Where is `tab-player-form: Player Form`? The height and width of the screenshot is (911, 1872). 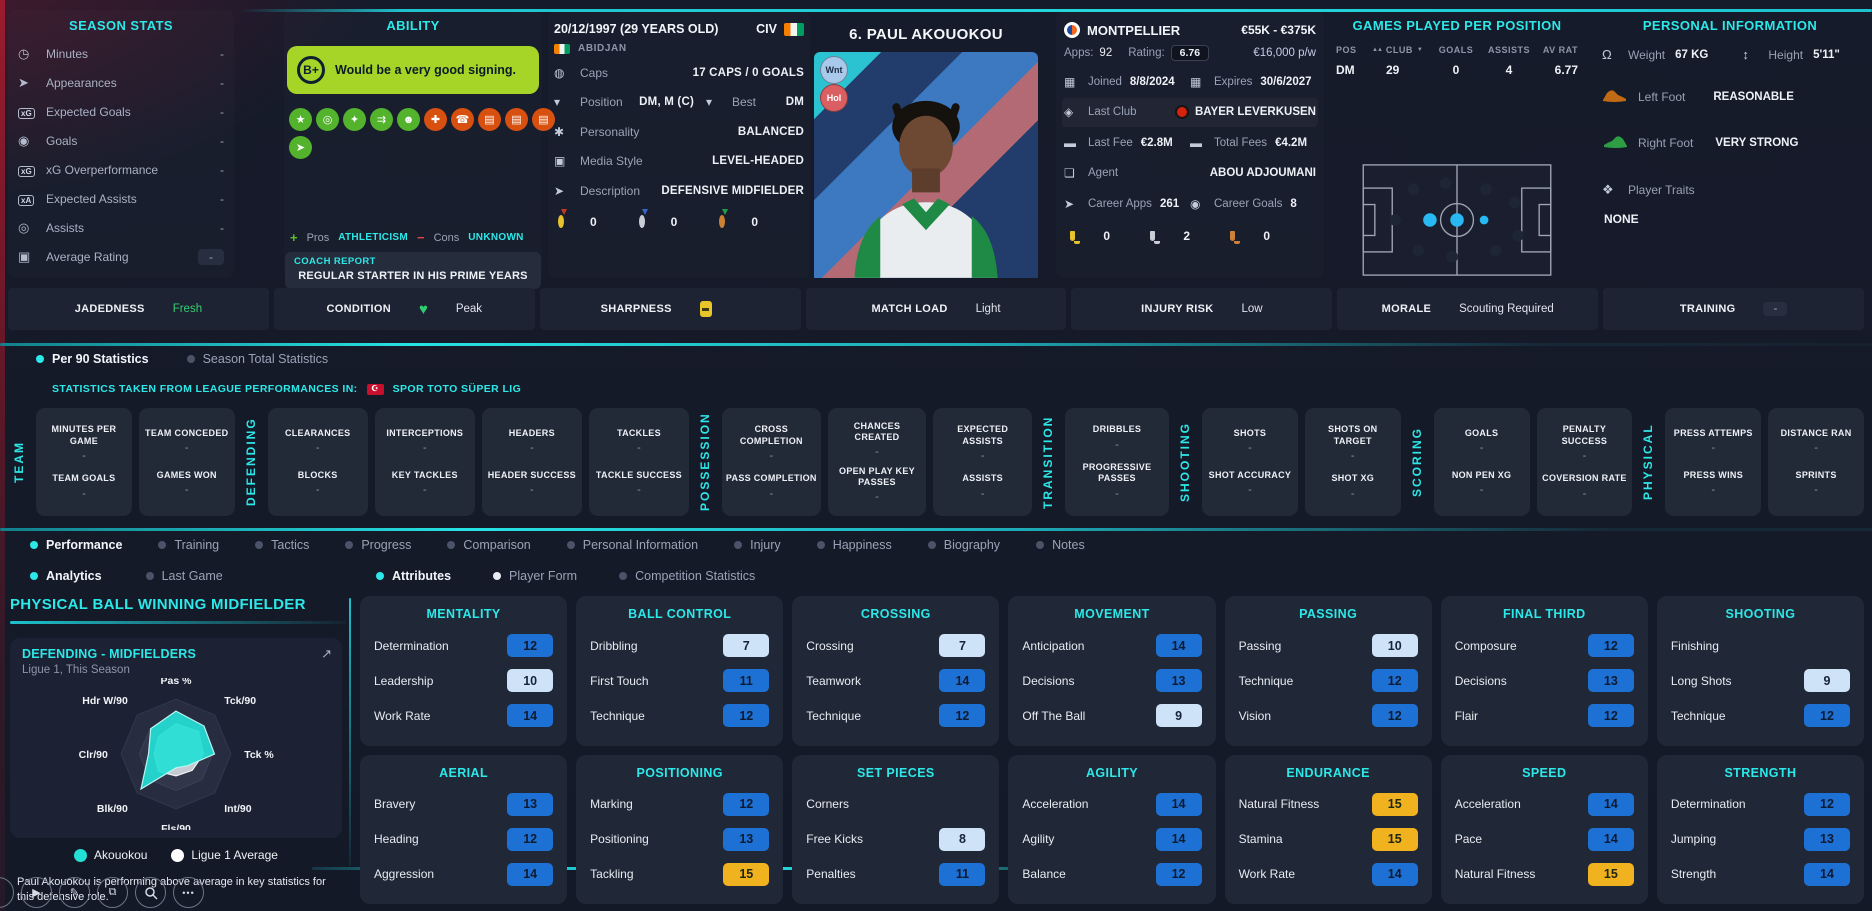
tab-player-form: Player Form is located at coordinates (535, 576).